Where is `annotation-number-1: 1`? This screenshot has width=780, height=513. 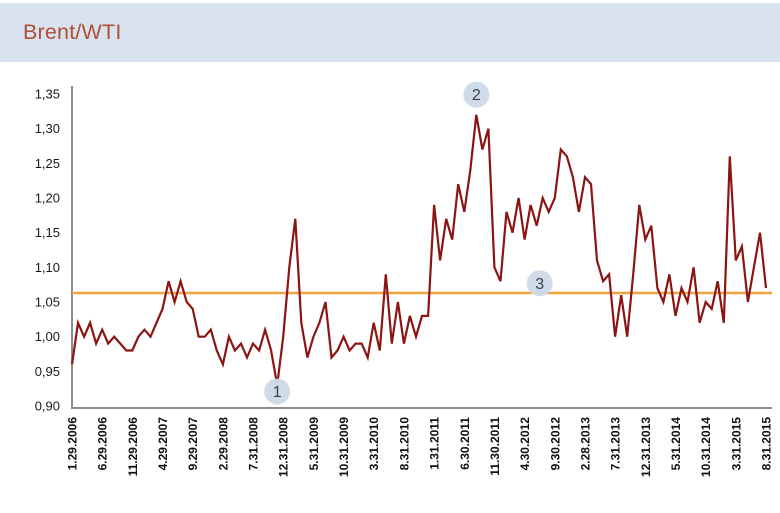 annotation-number-1: 1 is located at coordinates (277, 392).